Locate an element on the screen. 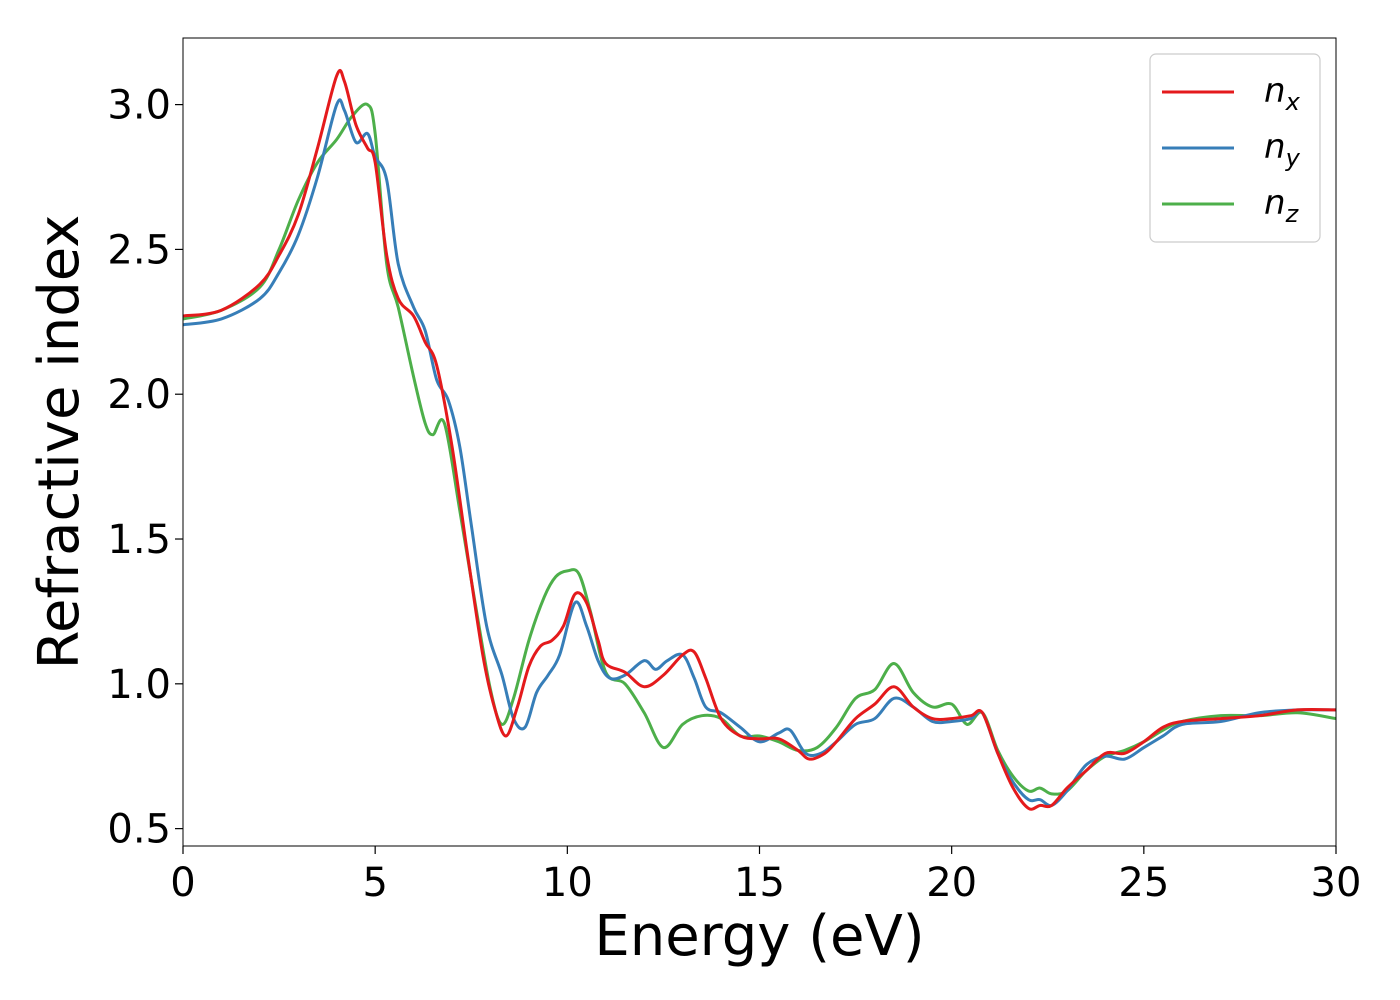 Image resolution: width=1400 pixels, height=1000 pixels. legend-box is located at coordinates (1235, 148).